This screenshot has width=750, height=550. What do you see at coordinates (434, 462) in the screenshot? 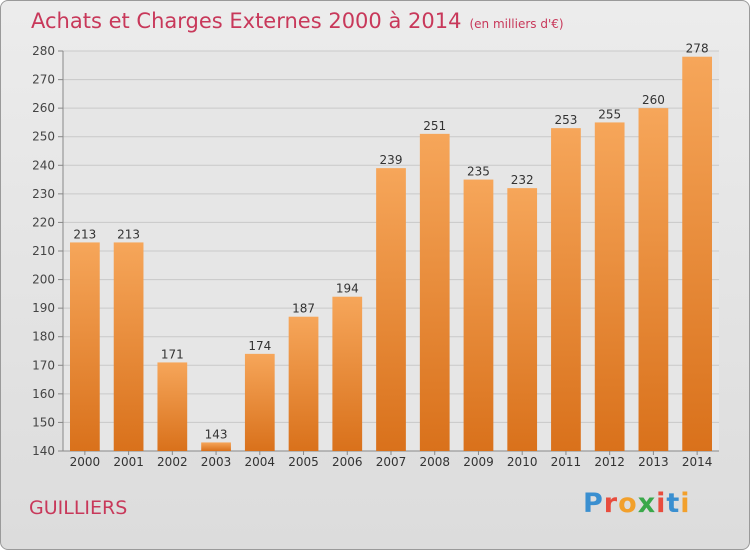
I see `x-tick-label: 2008` at bounding box center [434, 462].